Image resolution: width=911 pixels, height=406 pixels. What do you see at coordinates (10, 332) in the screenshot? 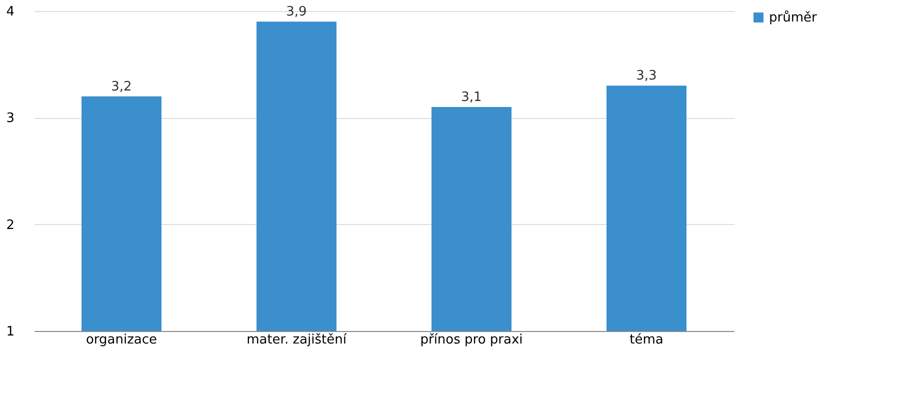
I see `y-tick-label: 1` at bounding box center [10, 332].